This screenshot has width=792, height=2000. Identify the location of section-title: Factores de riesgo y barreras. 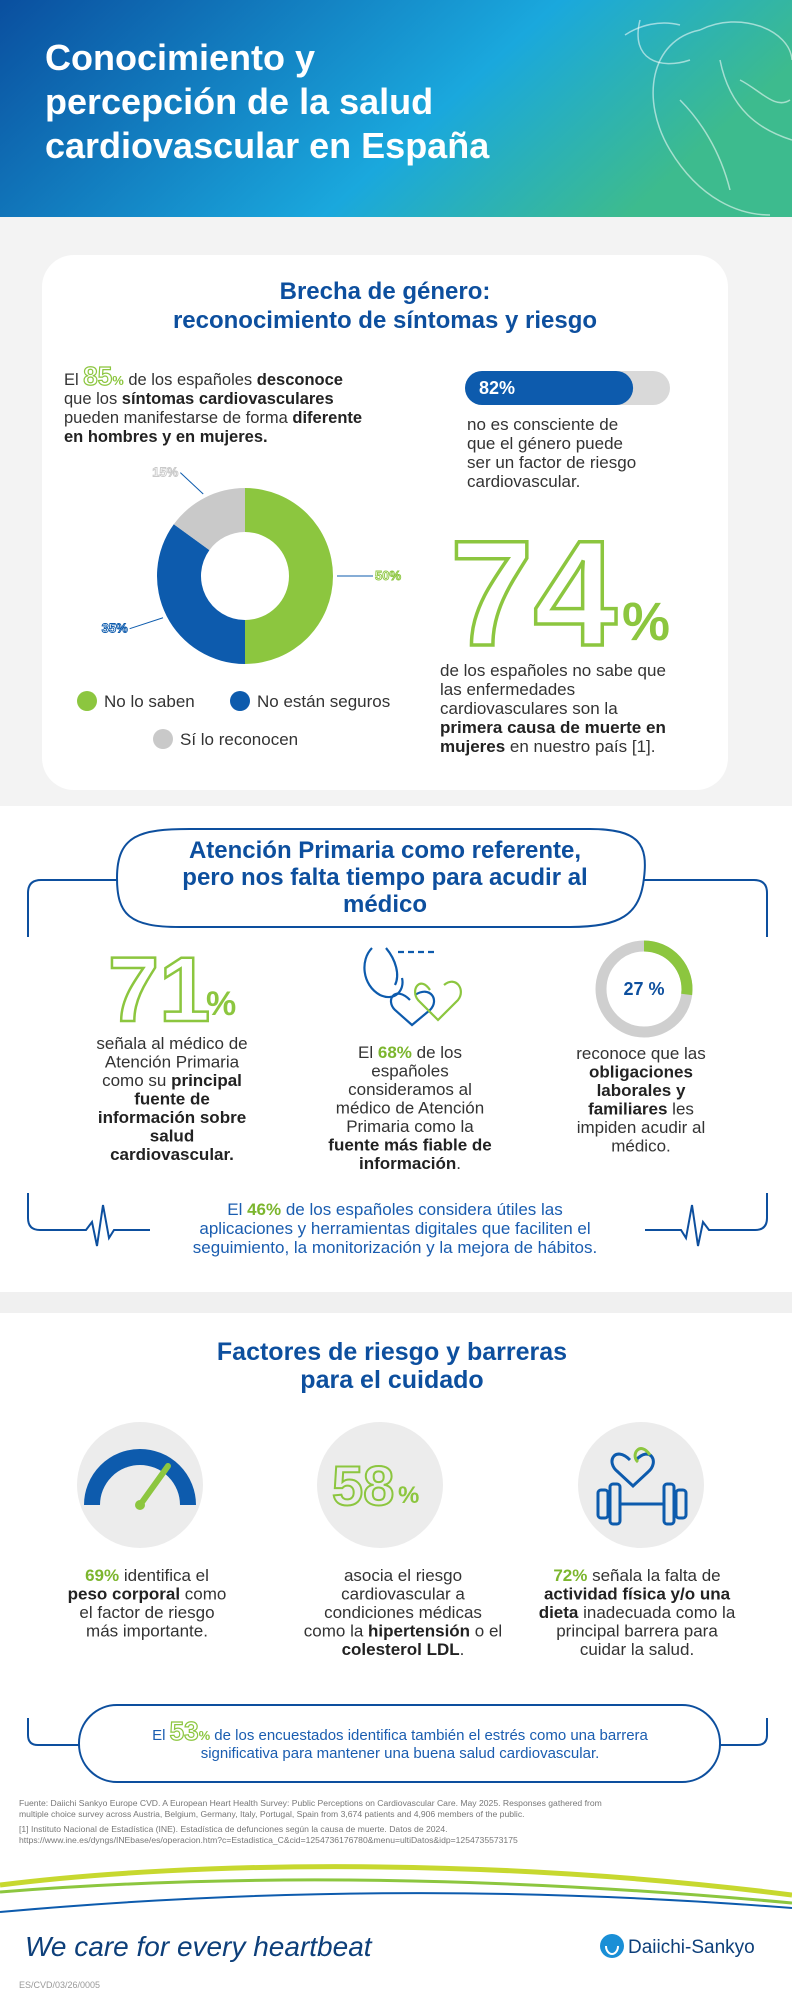
(392, 1352).